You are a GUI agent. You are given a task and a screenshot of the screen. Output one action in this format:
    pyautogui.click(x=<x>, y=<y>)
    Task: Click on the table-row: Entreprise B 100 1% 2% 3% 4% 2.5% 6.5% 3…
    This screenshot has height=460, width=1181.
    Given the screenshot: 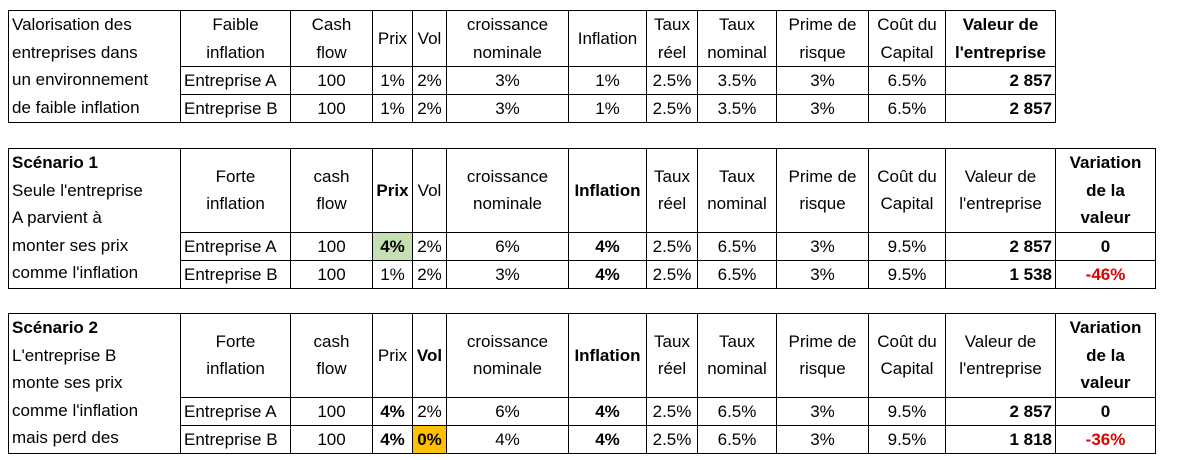 What is the action you would take?
    pyautogui.click(x=582, y=274)
    